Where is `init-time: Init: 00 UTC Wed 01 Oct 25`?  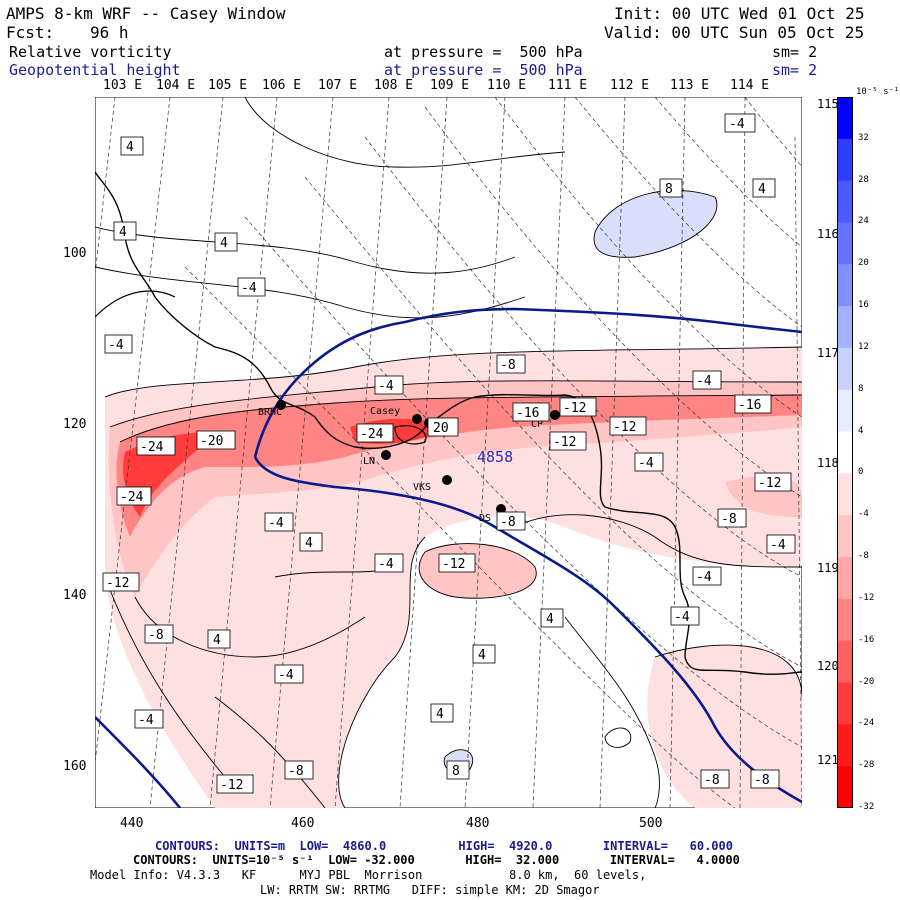
init-time: Init: 00 UTC Wed 01 Oct 25 is located at coordinates (739, 13).